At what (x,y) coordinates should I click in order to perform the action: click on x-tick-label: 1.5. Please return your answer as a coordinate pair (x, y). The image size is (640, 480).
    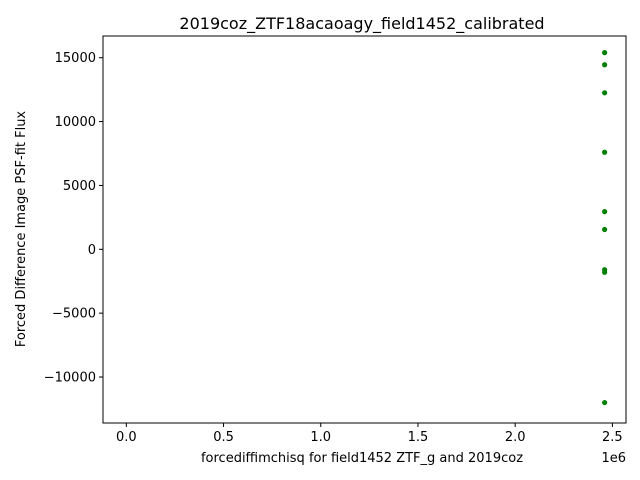
    Looking at the image, I should click on (418, 437).